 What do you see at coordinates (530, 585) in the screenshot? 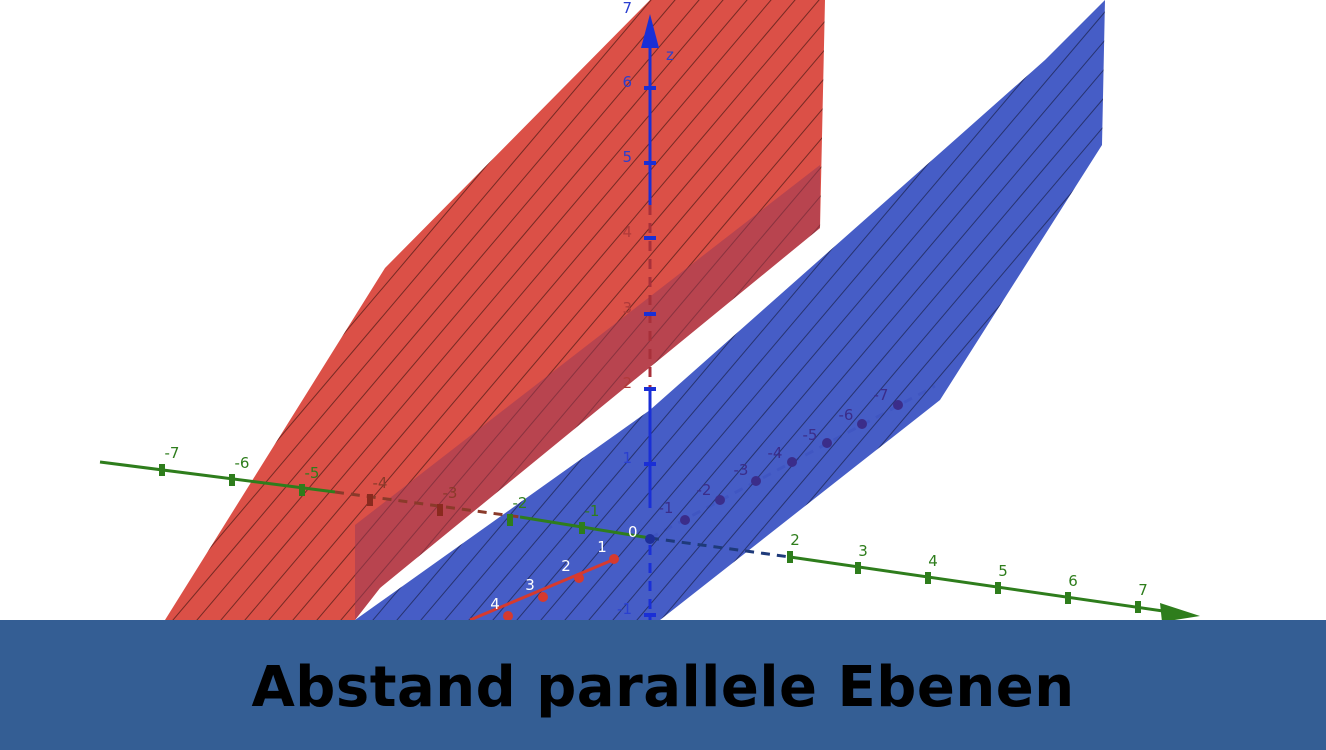
I see `x-tick-label: 3` at bounding box center [530, 585].